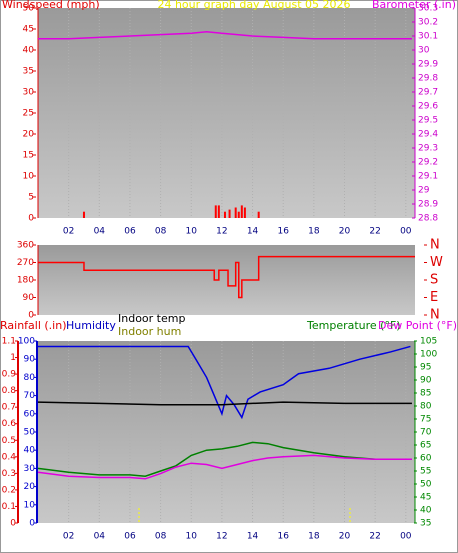 The image size is (458, 553). I want to click on y-tick-label: 29.4, so click(428, 135).